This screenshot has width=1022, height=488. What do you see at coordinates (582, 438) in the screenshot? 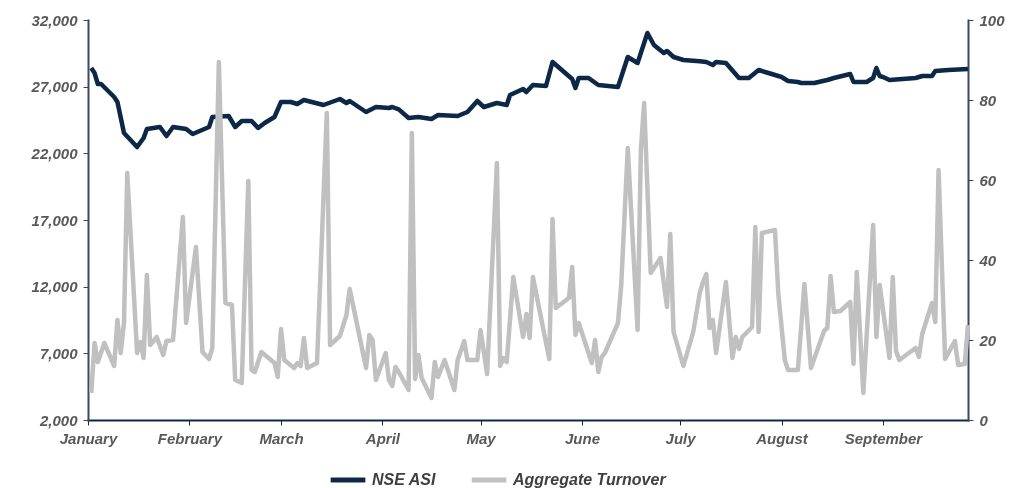
I see `x-tick-label: June` at bounding box center [582, 438].